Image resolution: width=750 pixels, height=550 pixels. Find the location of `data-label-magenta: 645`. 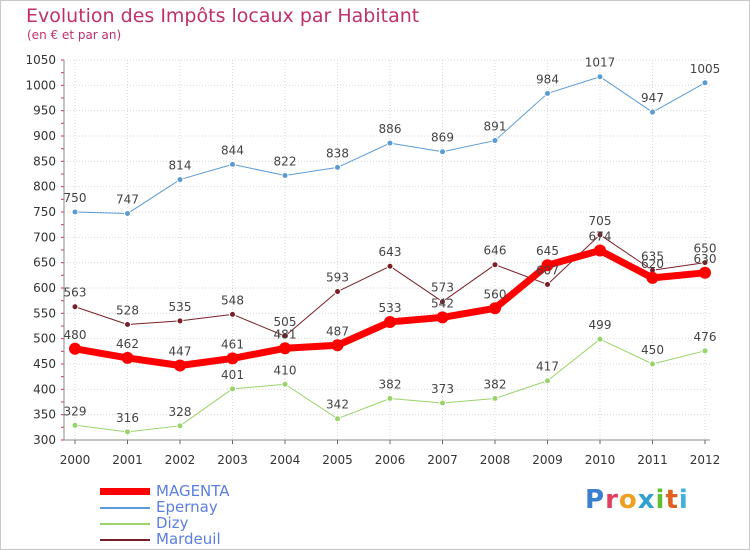

data-label-magenta: 645 is located at coordinates (547, 251).